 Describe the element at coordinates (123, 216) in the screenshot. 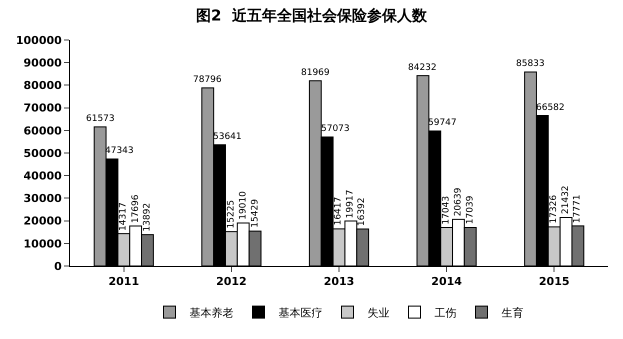

I see `data-label: 14317` at that location.